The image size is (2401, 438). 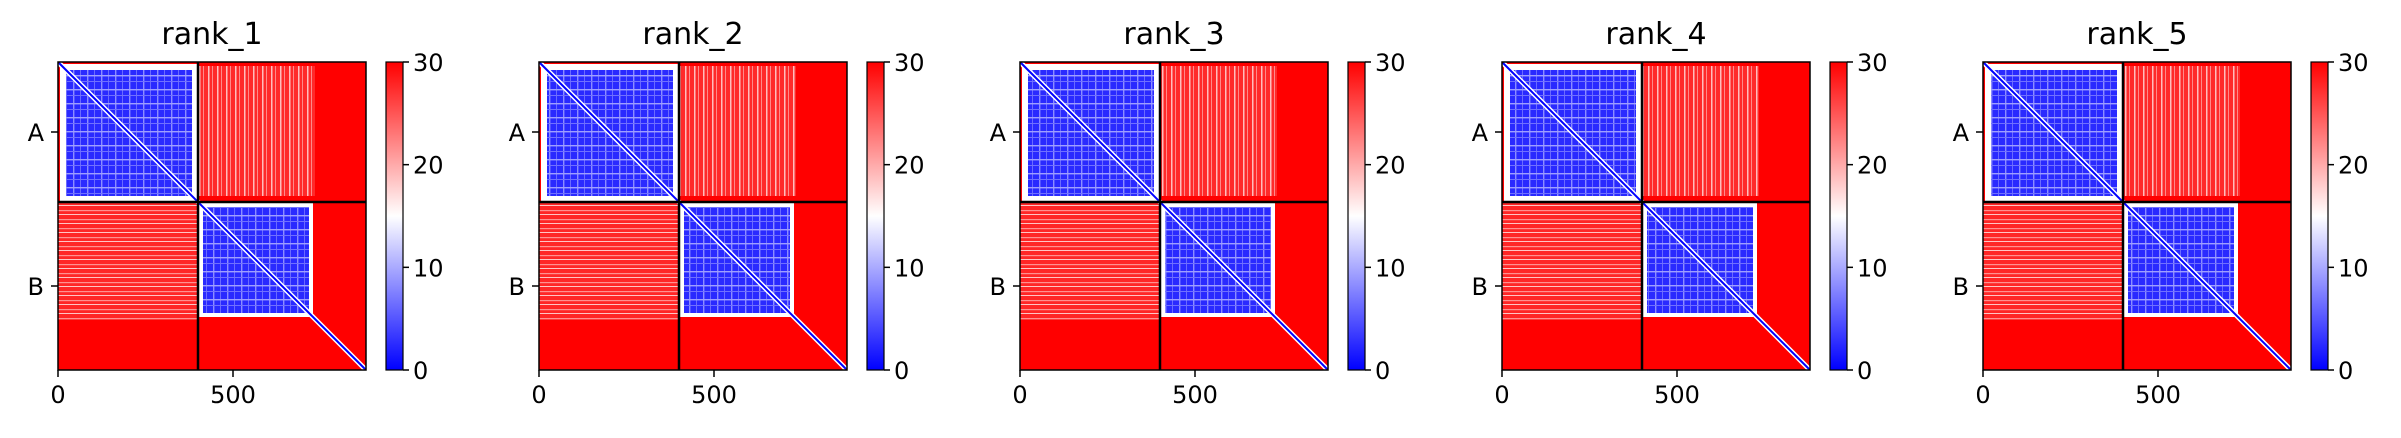 I want to click on panel-title: rank_5, so click(x=2136, y=34).